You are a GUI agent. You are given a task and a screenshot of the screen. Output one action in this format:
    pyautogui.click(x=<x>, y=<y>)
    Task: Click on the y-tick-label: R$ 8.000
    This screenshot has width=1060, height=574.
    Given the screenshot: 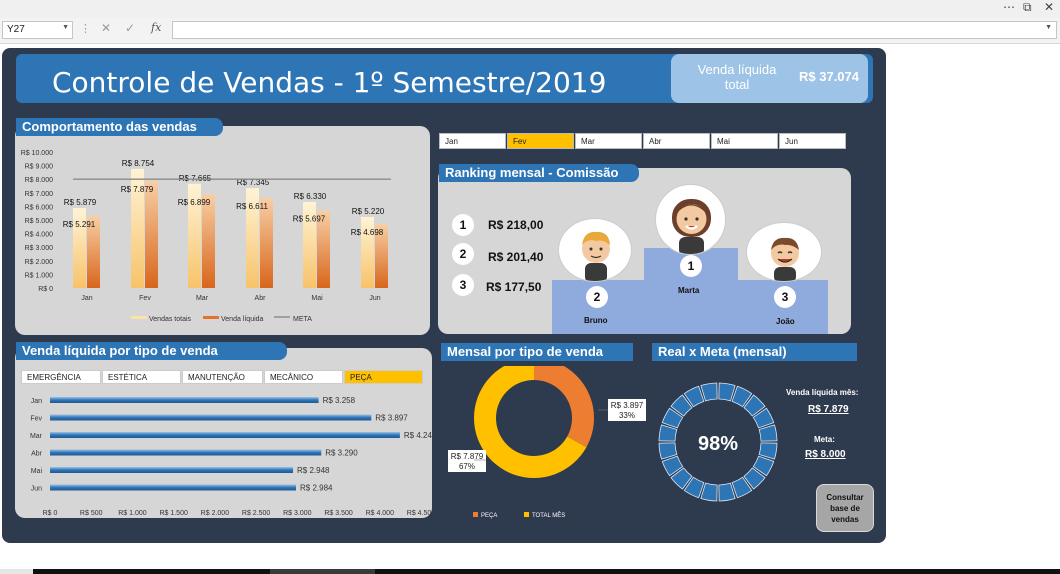 What is the action you would take?
    pyautogui.click(x=39, y=180)
    